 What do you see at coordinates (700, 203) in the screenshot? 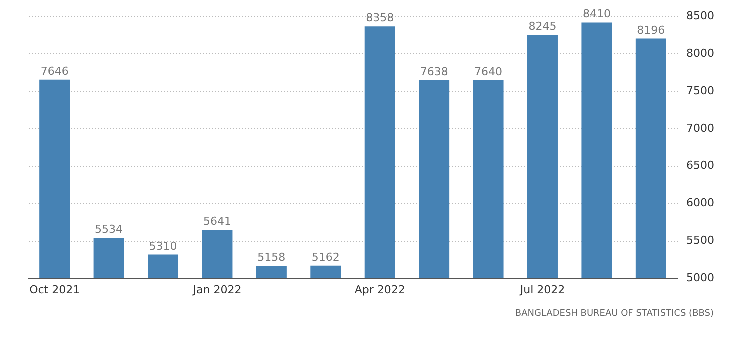
I see `y-tick-label: 6000` at bounding box center [700, 203].